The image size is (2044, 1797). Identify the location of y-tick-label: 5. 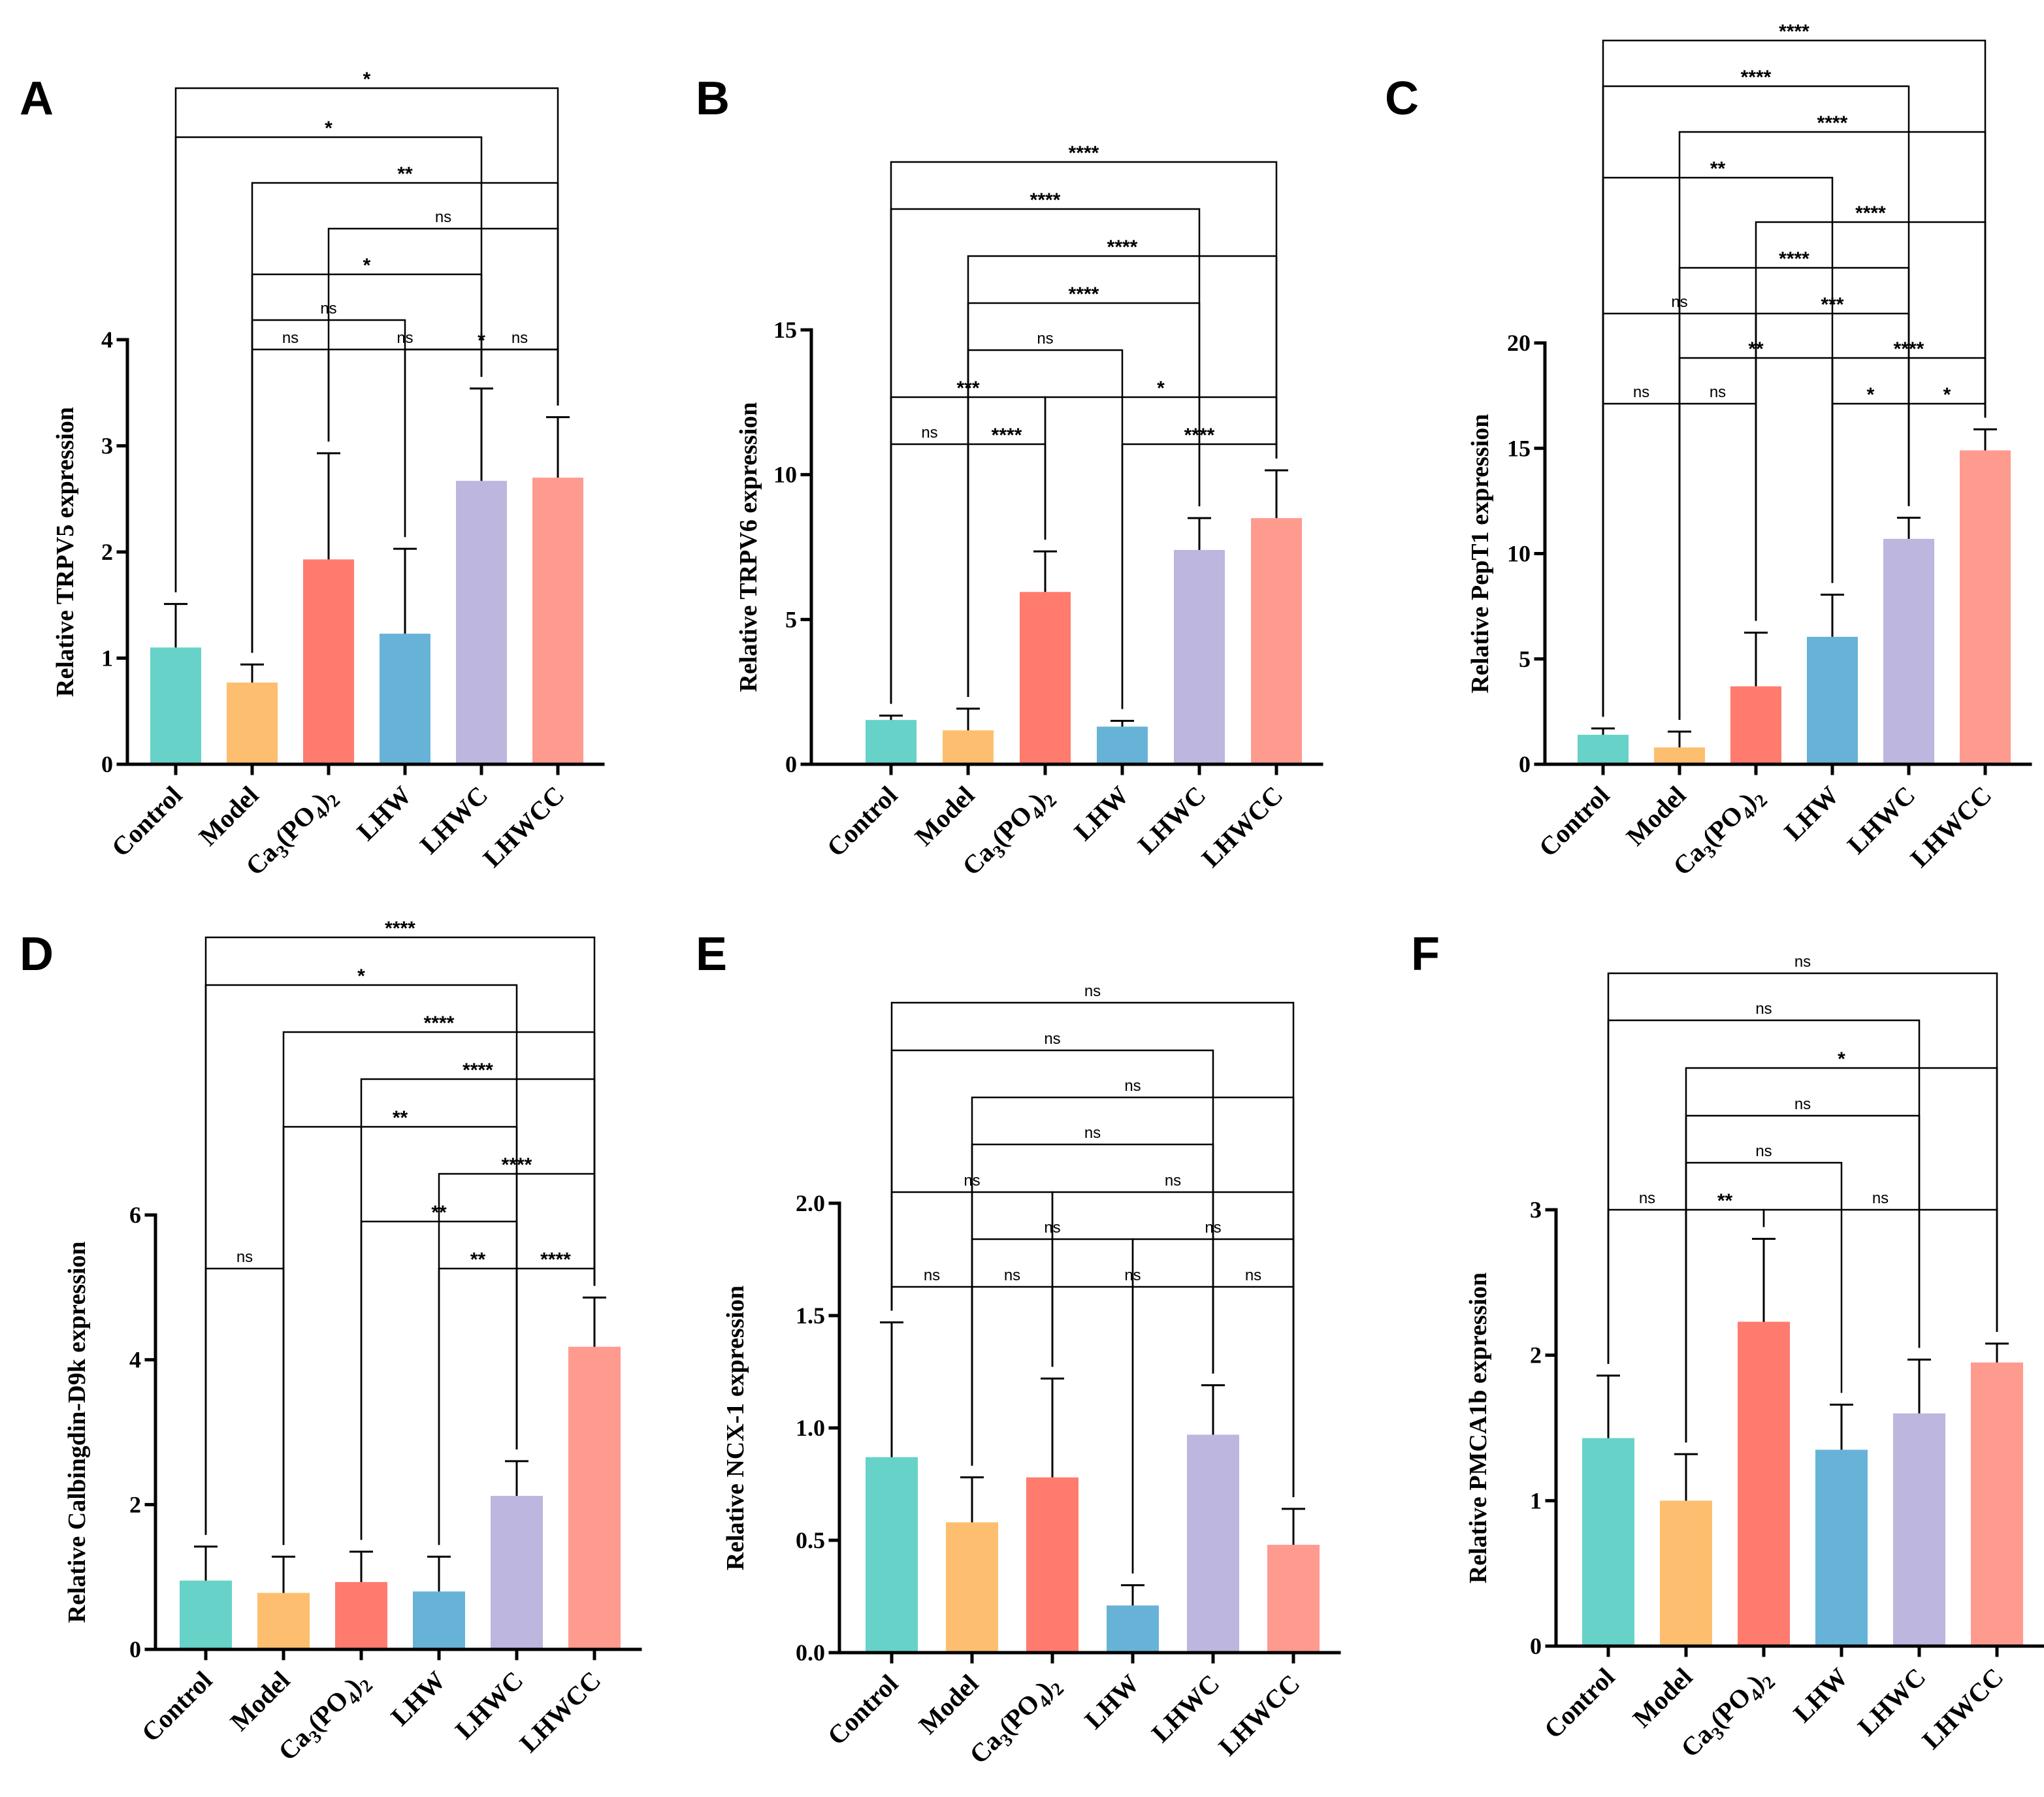
(1525, 659).